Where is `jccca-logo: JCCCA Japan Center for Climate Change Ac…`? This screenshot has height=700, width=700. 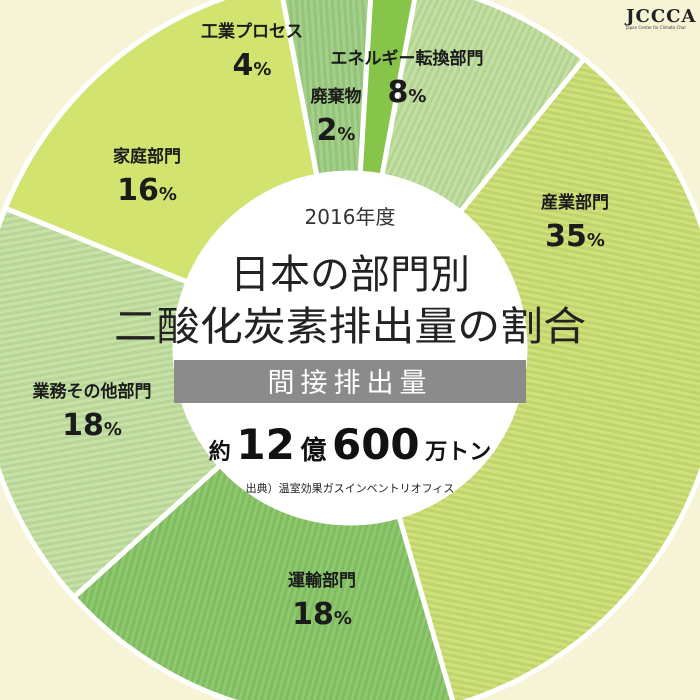
jccca-logo: JCCCA Japan Center for Climate Change Ac… is located at coordinates (661, 18).